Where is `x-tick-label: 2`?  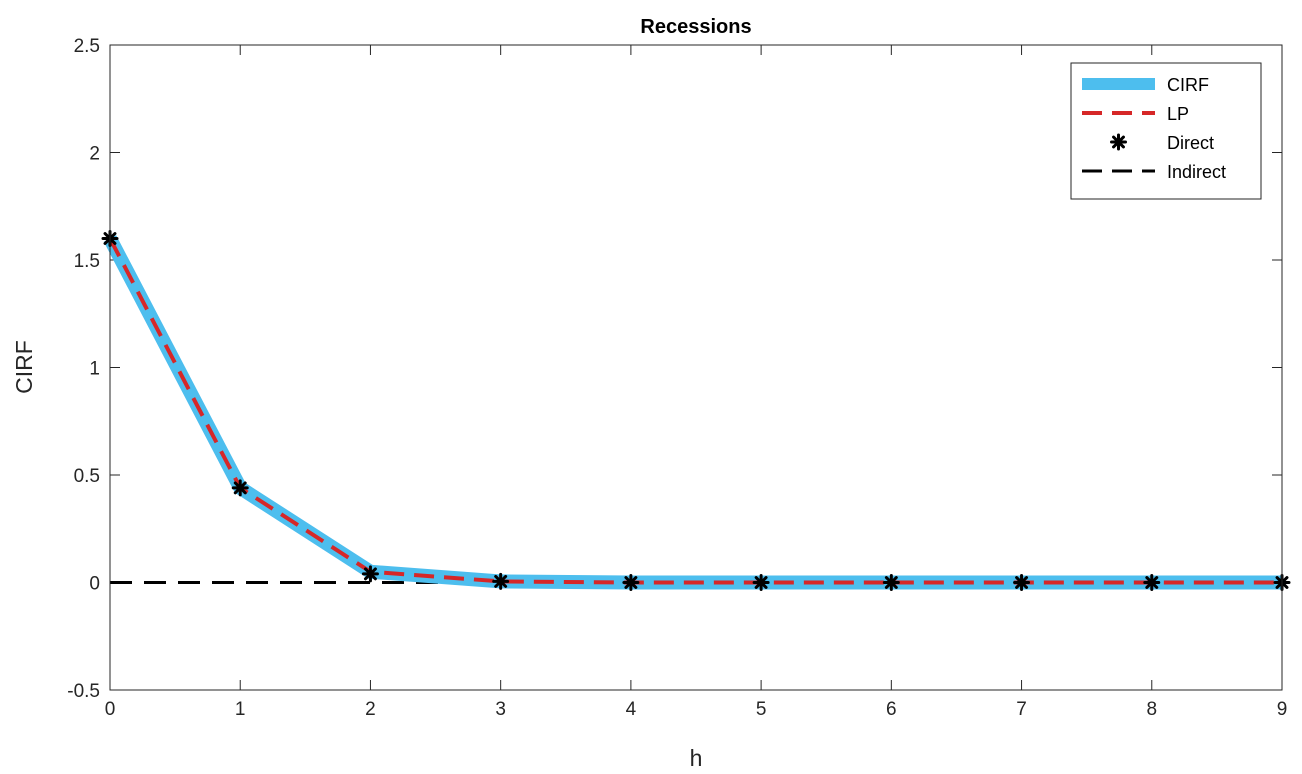
x-tick-label: 2 is located at coordinates (370, 709).